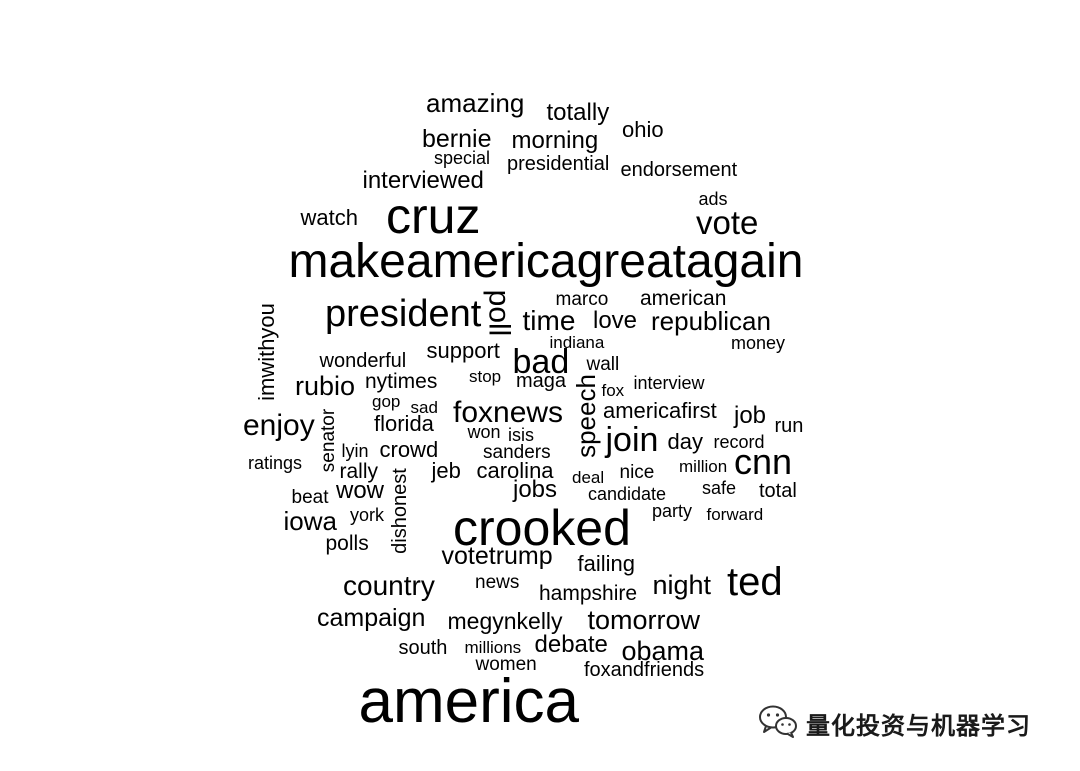 The height and width of the screenshot is (771, 1080). Describe the element at coordinates (310, 497) in the screenshot. I see `cloud-word-beat: beat` at that location.